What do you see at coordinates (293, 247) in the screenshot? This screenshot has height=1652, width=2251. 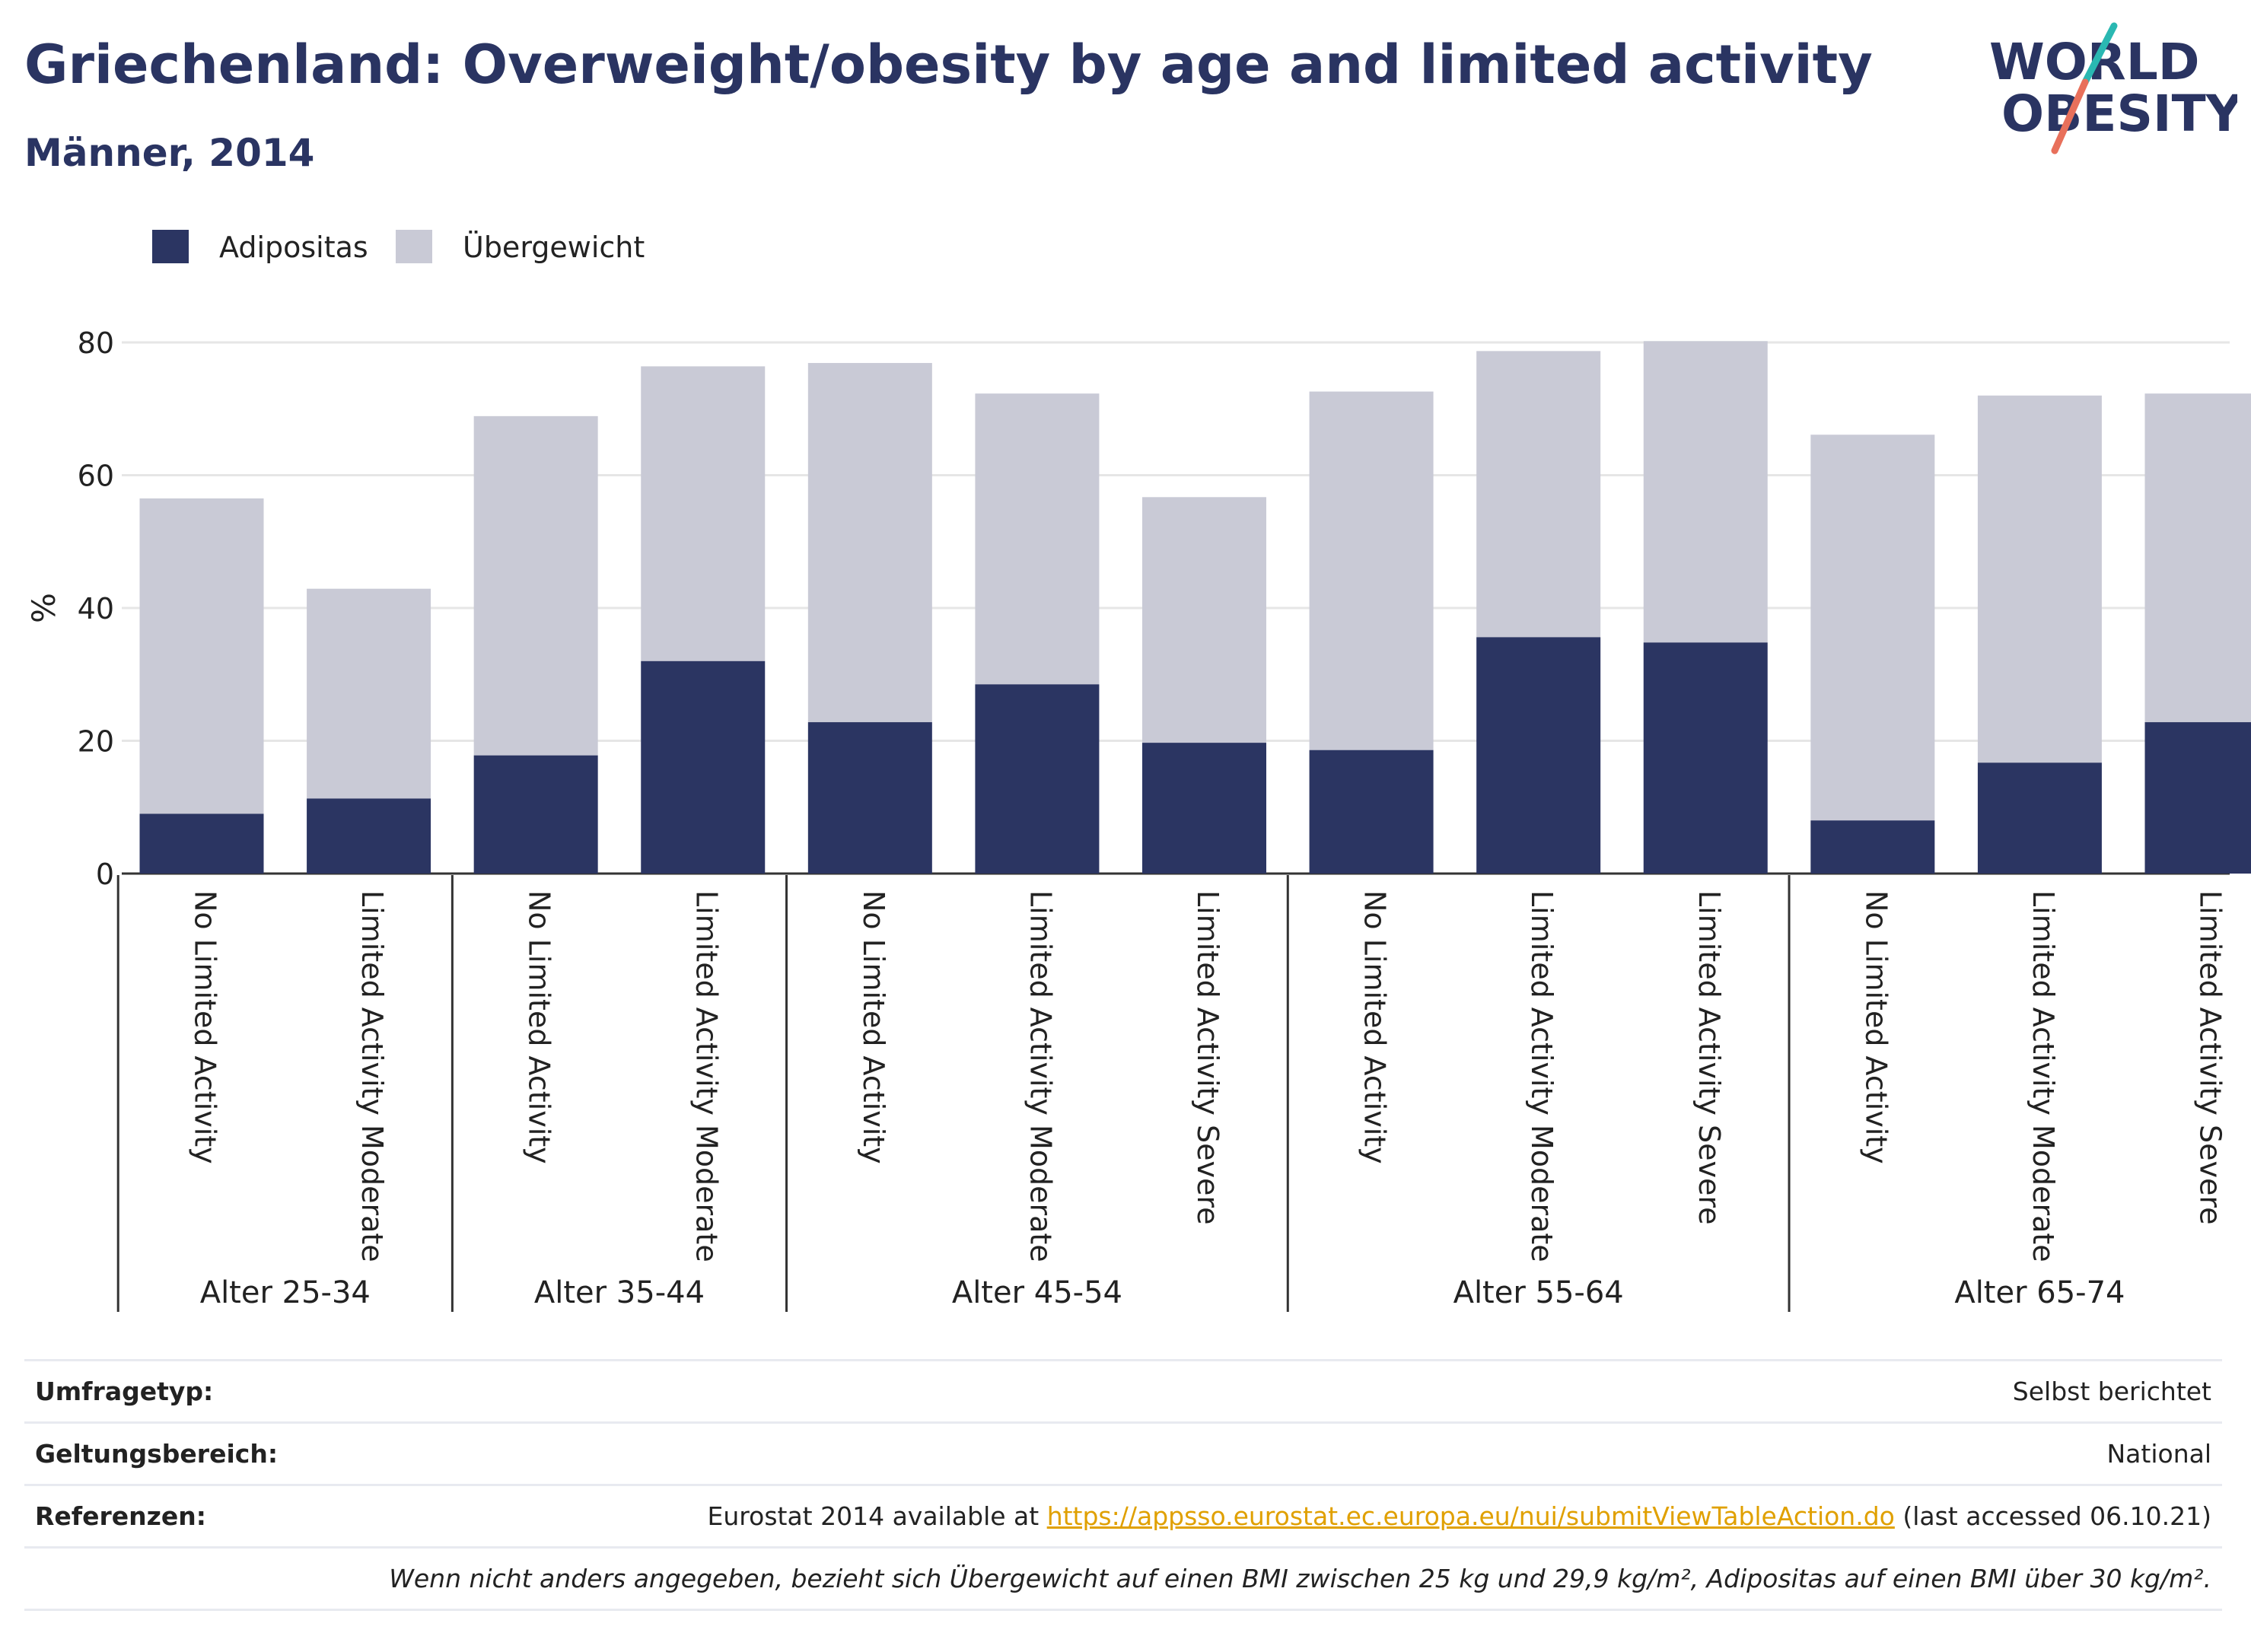 I see `legend-label: Adipositas` at bounding box center [293, 247].